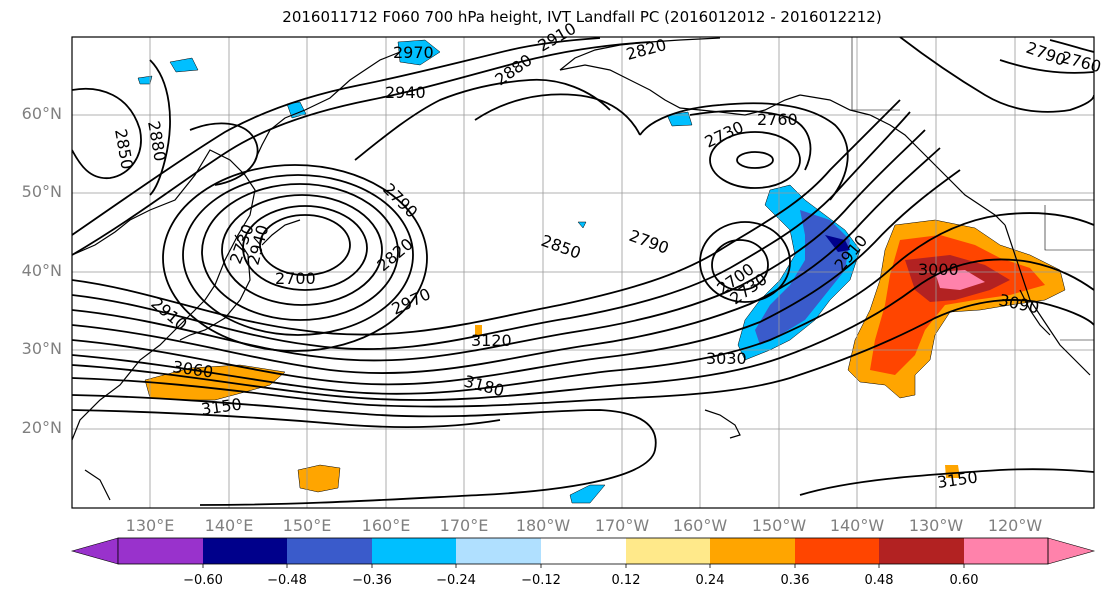 This screenshot has width=1105, height=601. What do you see at coordinates (456, 580) in the screenshot?
I see `colorbar-tick-label: −0.24` at bounding box center [456, 580].